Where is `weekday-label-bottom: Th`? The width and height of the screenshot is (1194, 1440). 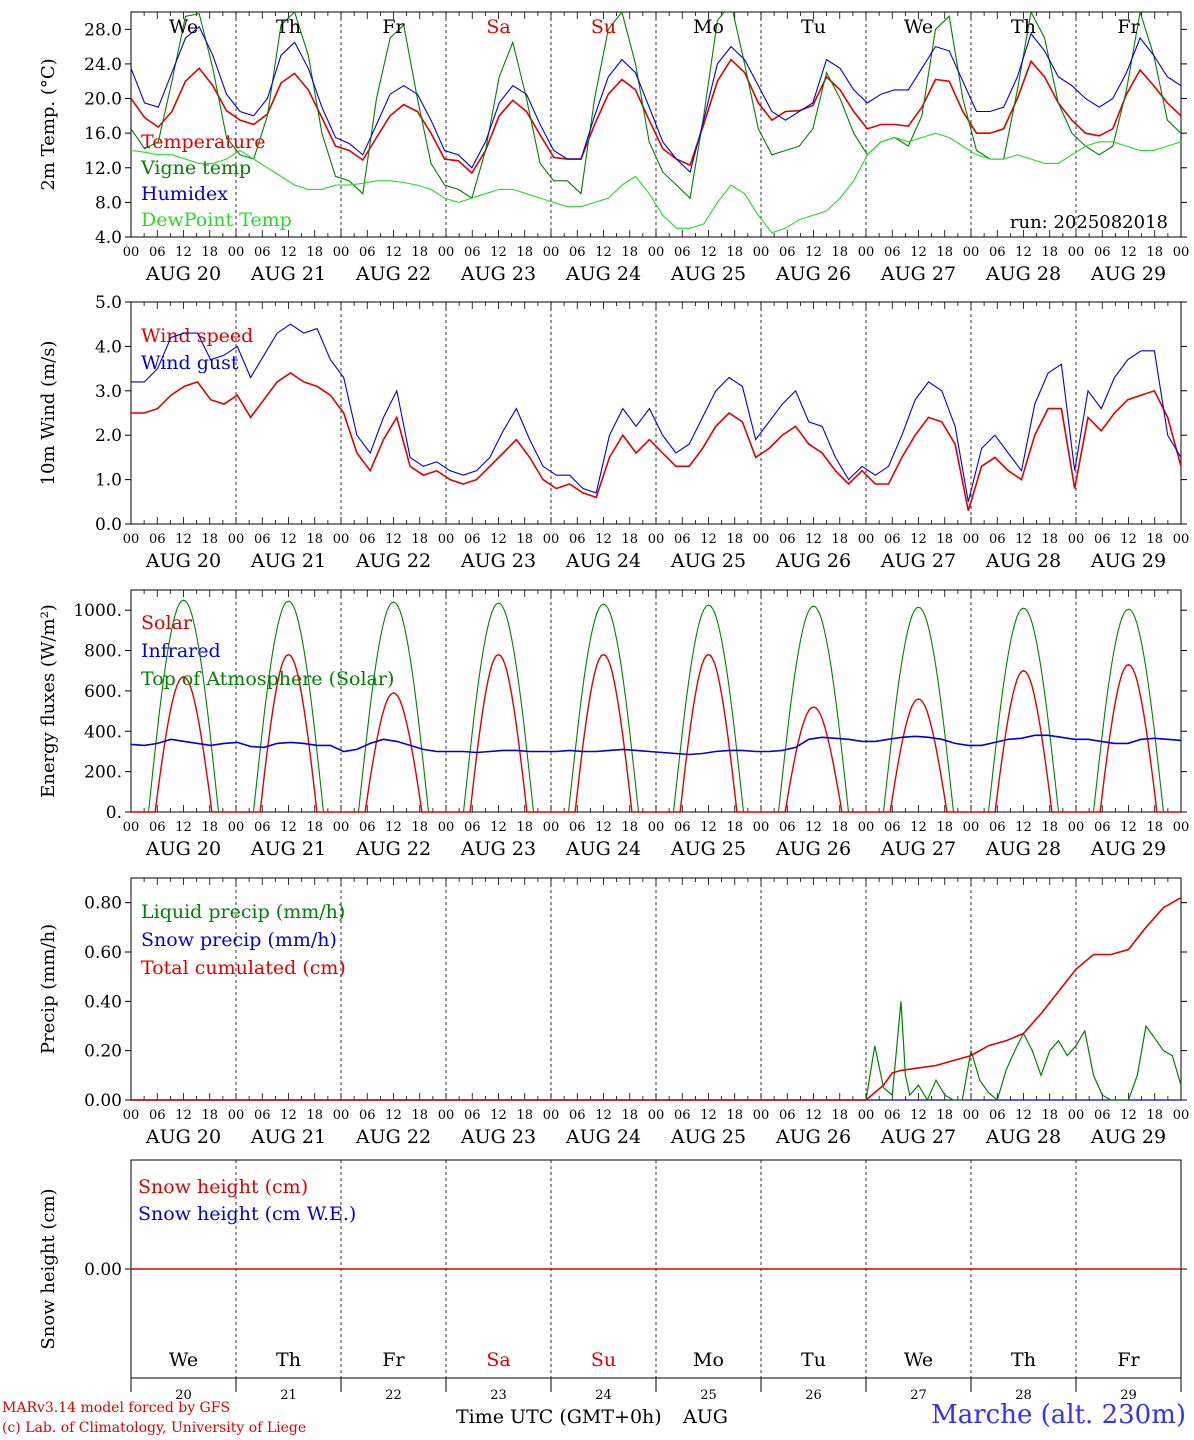 weekday-label-bottom: Th is located at coordinates (1023, 1360).